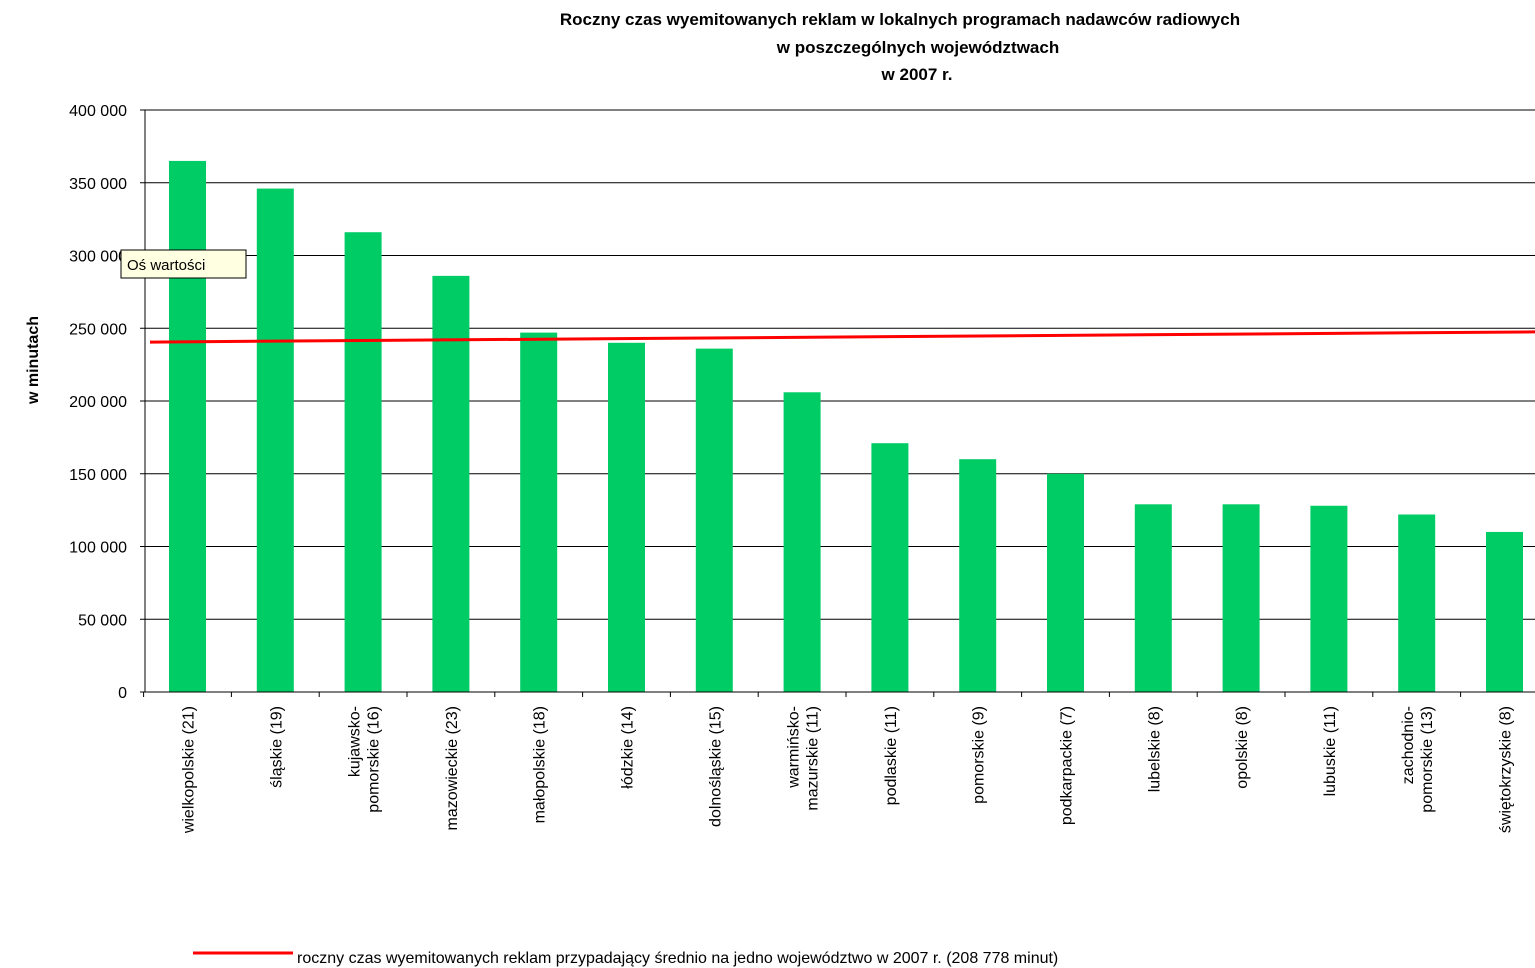 The height and width of the screenshot is (968, 1535). I want to click on y-tick-label: 300 000, so click(98, 257).